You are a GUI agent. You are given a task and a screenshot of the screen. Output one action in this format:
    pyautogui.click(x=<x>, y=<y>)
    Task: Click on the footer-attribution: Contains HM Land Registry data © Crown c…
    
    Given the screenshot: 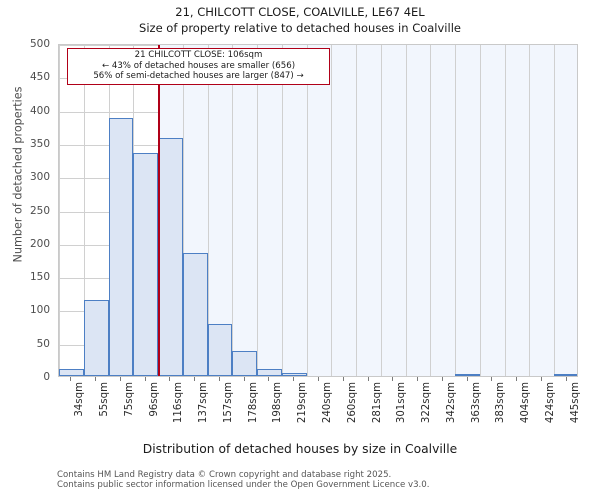 What is the action you would take?
    pyautogui.click(x=317, y=480)
    